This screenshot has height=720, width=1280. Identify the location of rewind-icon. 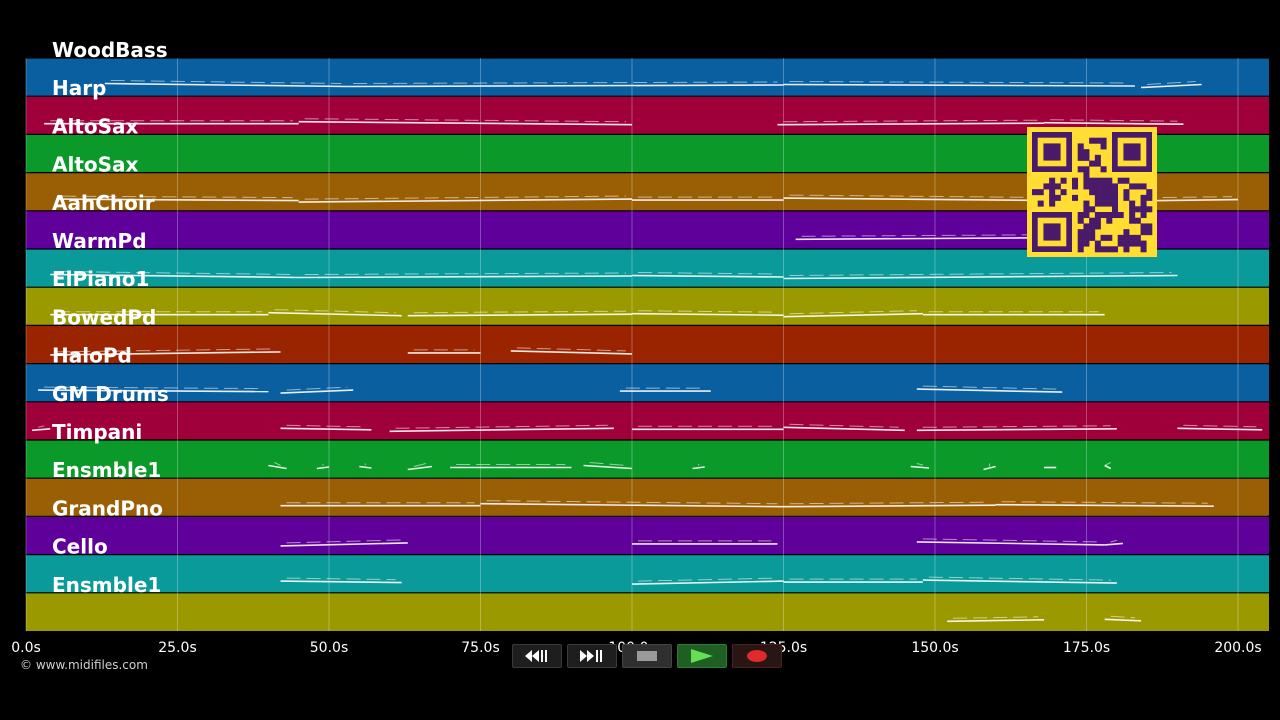
(536, 656).